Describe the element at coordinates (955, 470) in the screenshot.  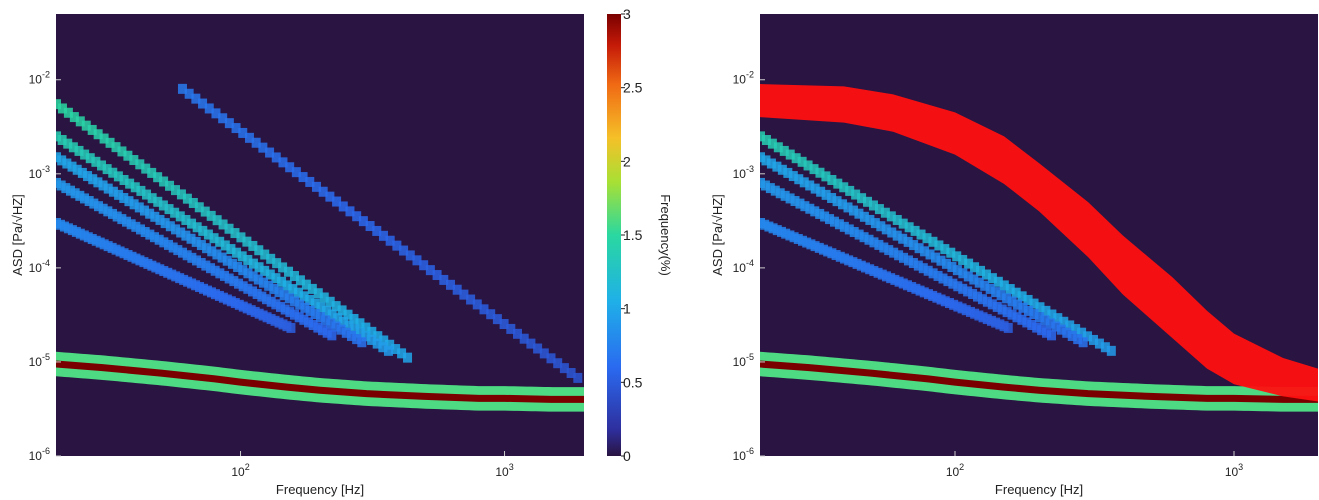
I see `right-x-tick-label: 10²` at that location.